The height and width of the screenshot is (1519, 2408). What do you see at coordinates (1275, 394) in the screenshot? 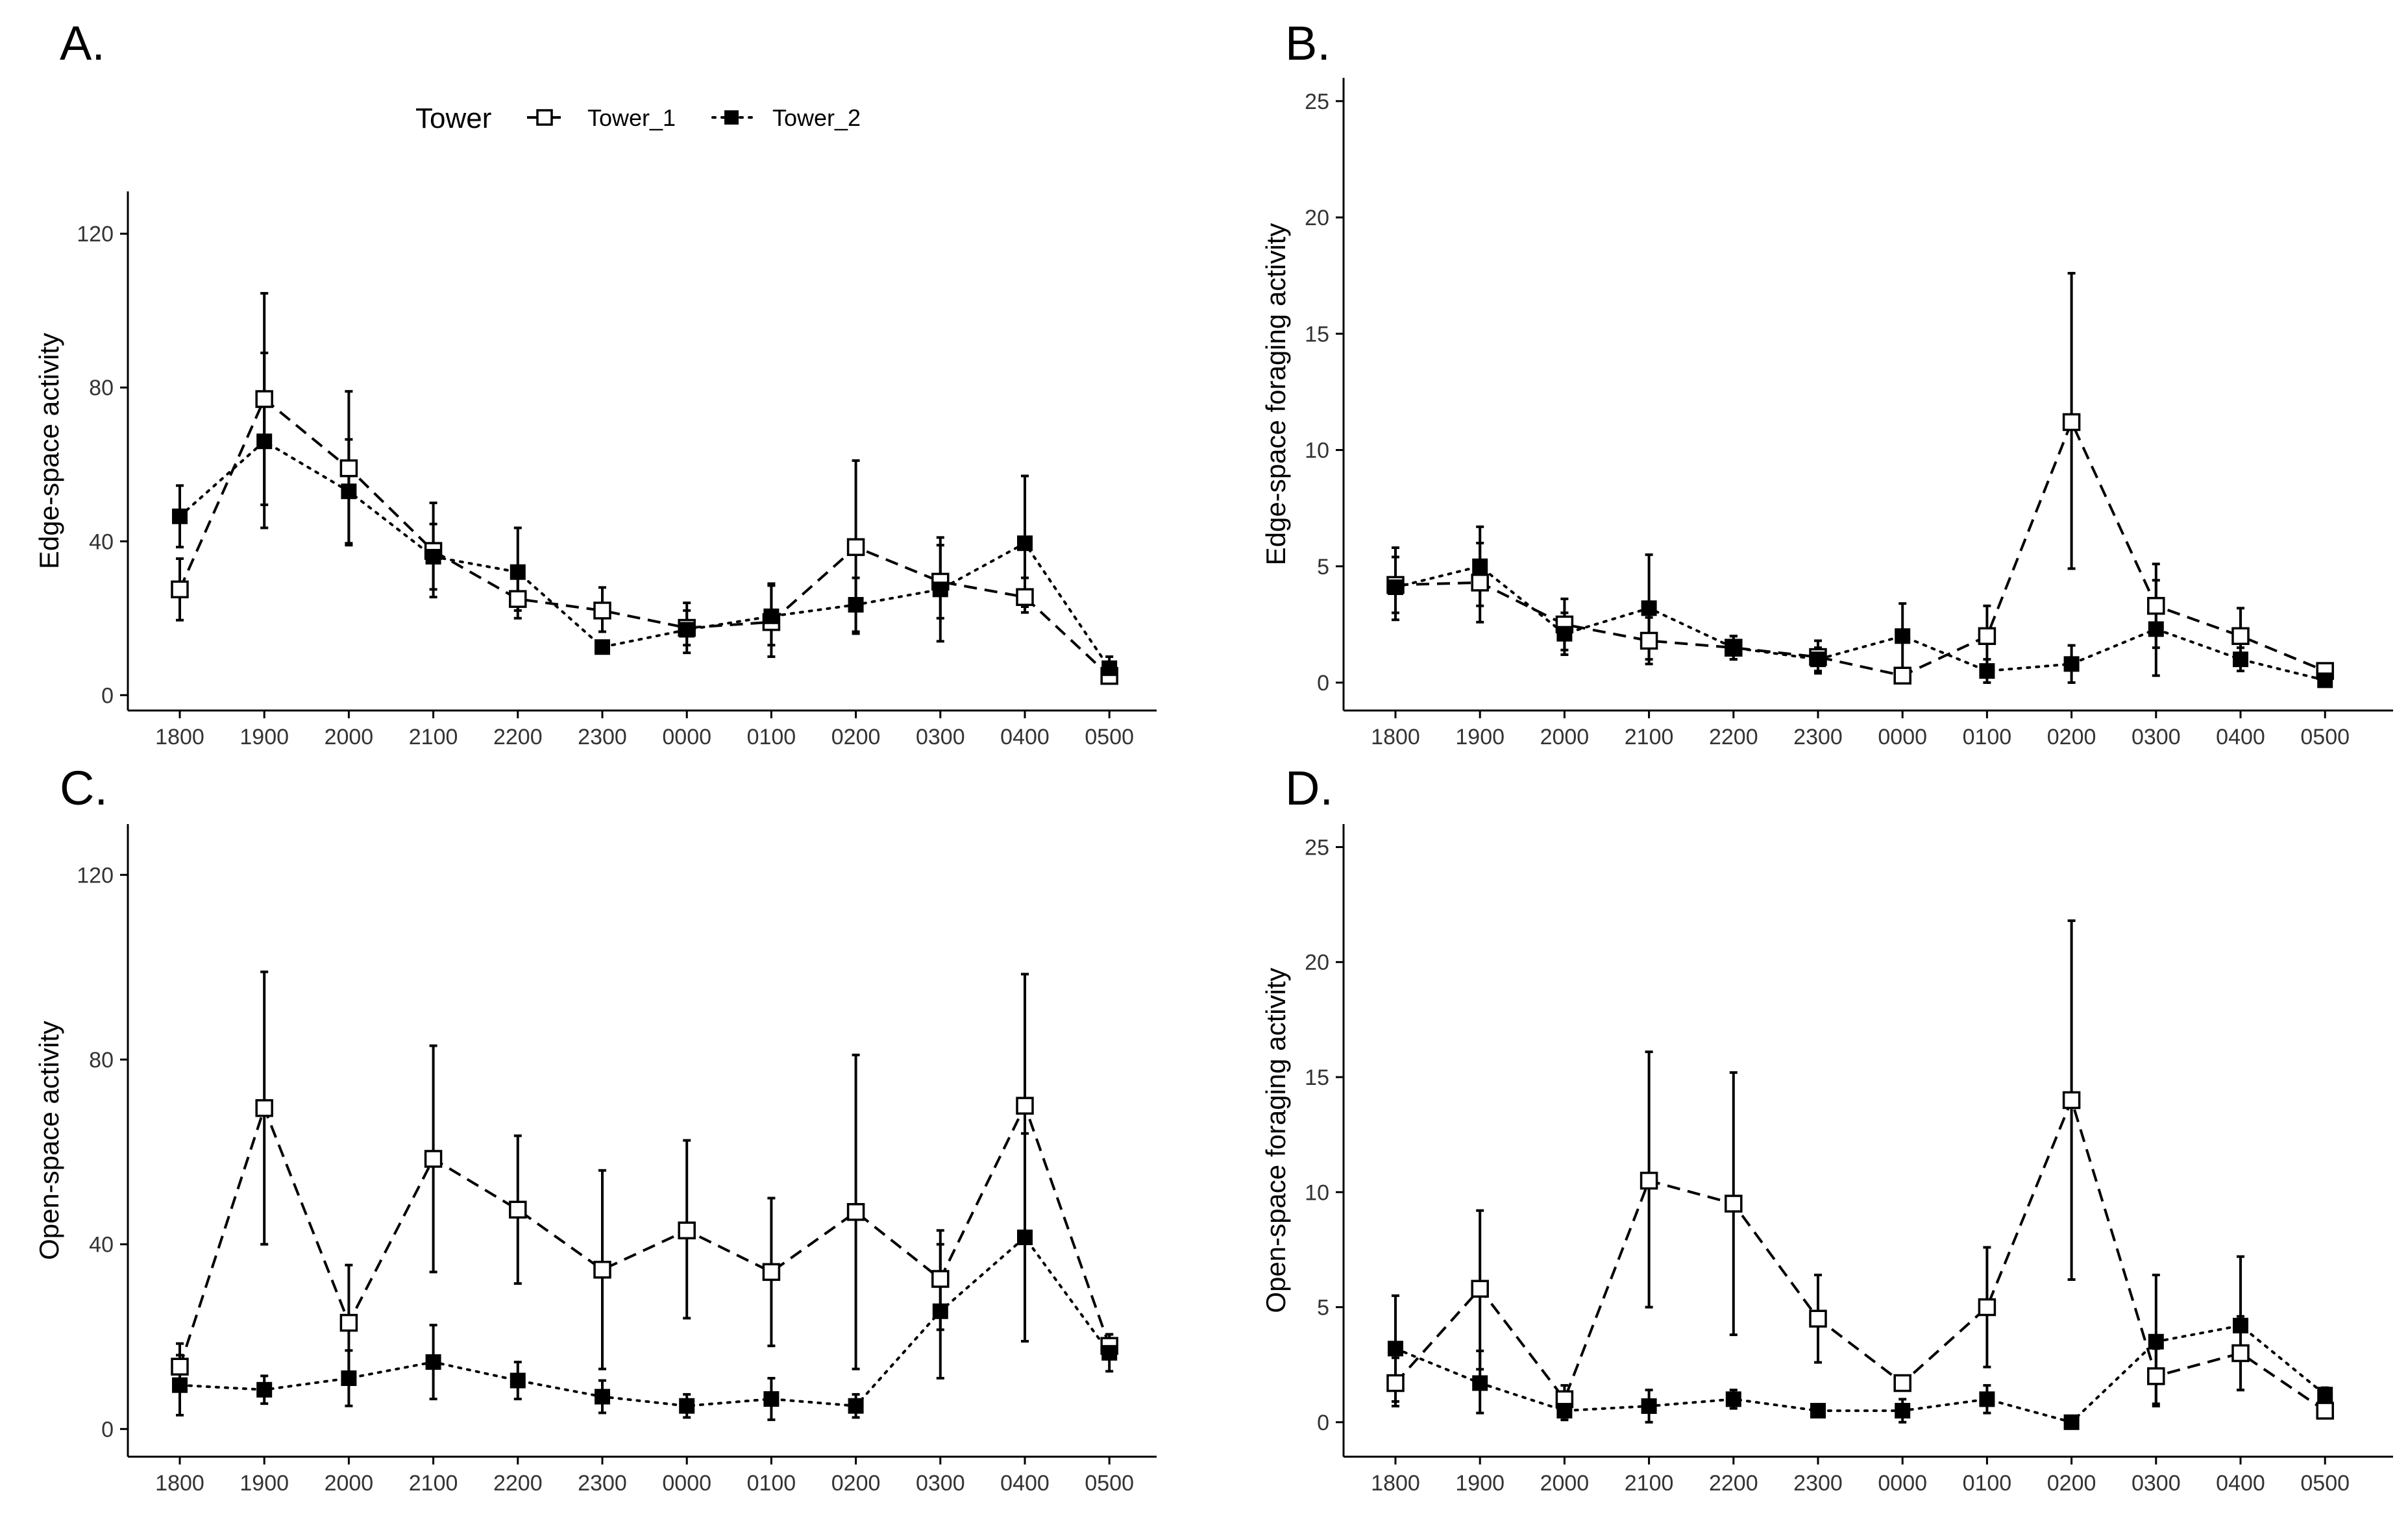
I see `y-axis-title: Edge-space foraging activity` at bounding box center [1275, 394].